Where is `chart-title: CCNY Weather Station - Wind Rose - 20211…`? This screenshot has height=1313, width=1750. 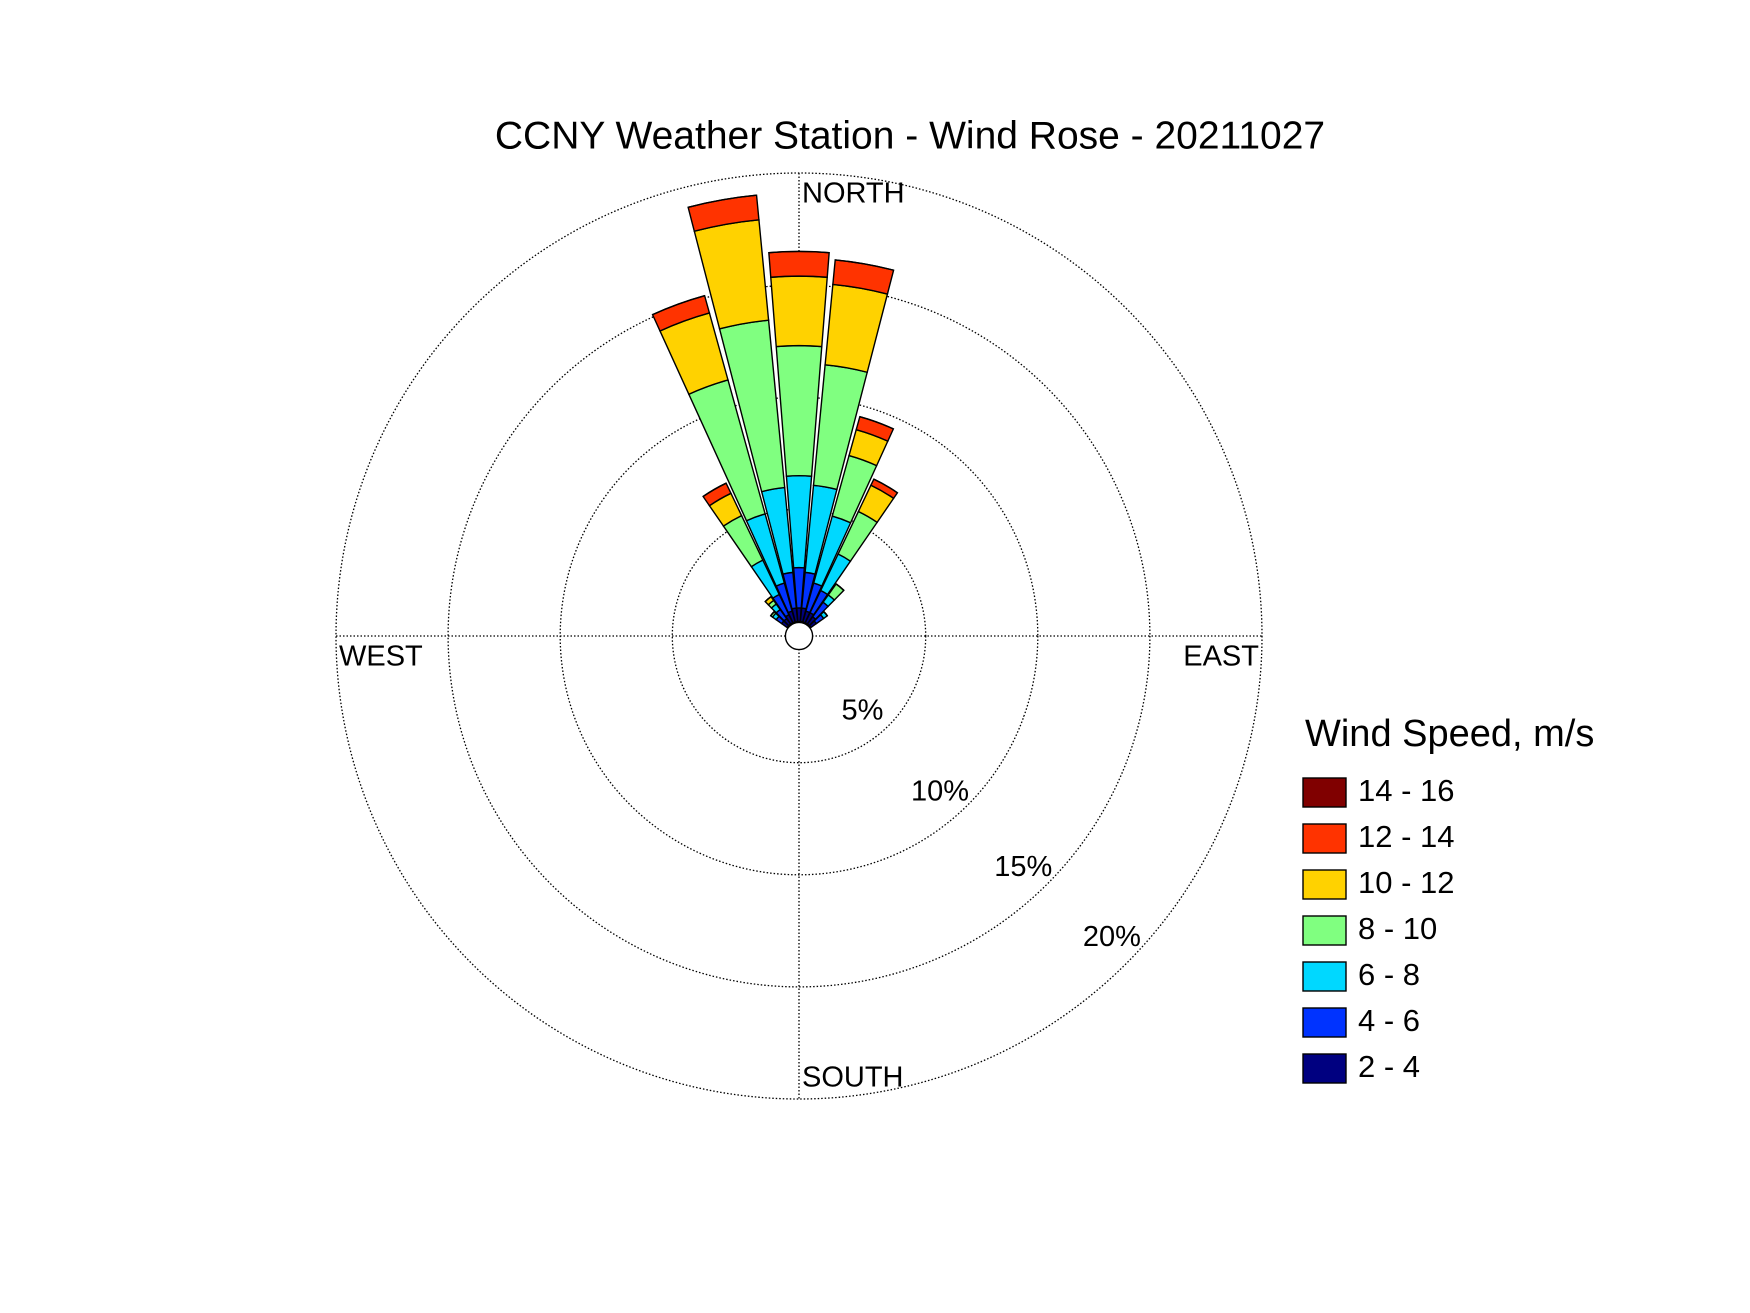
chart-title: CCNY Weather Station - Wind Rose - 20211… is located at coordinates (910, 135).